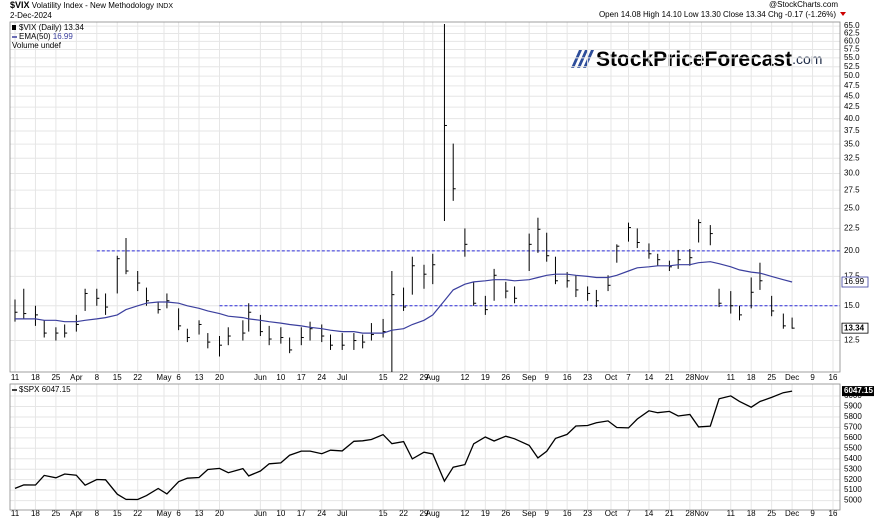  I want to click on x-tick-label: 23, so click(587, 377).